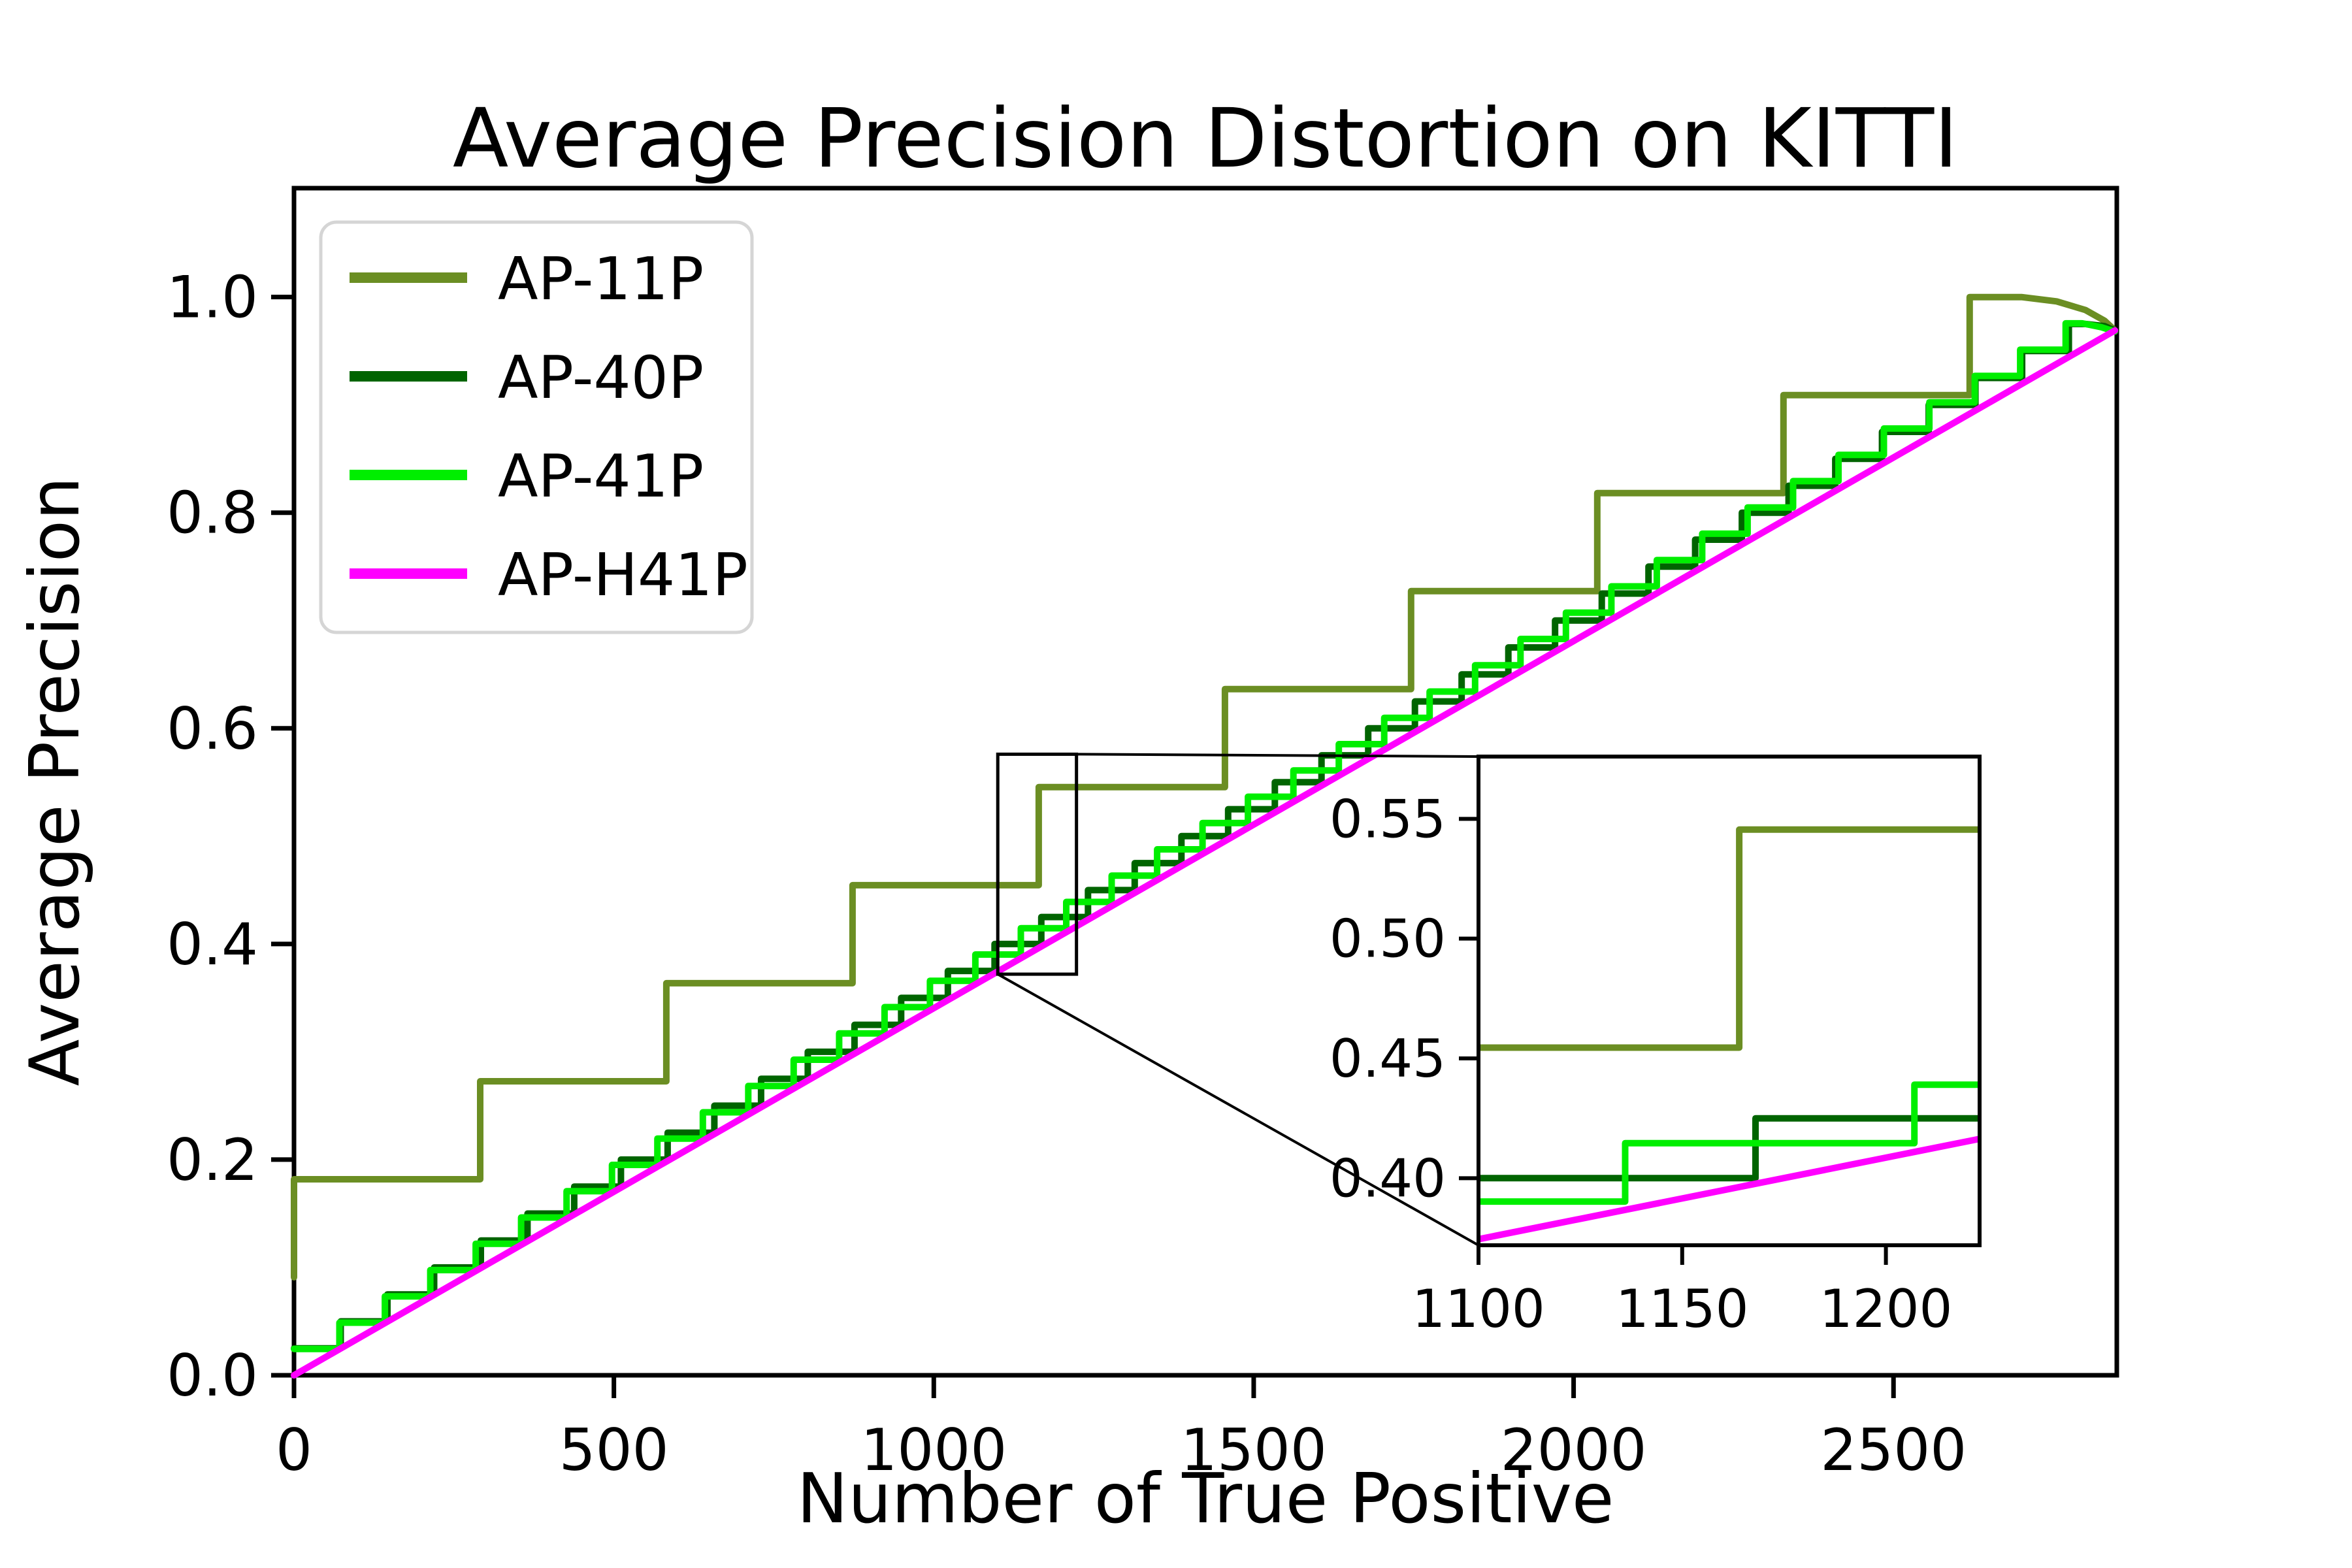 Image resolution: width=2352 pixels, height=1568 pixels. What do you see at coordinates (1205, 1499) in the screenshot?
I see `x-axis-label: Number of True Positive` at bounding box center [1205, 1499].